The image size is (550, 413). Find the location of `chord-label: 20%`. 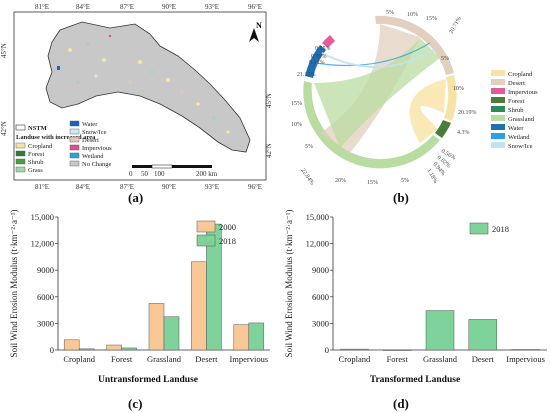

chord-label: 20% is located at coordinates (340, 181).